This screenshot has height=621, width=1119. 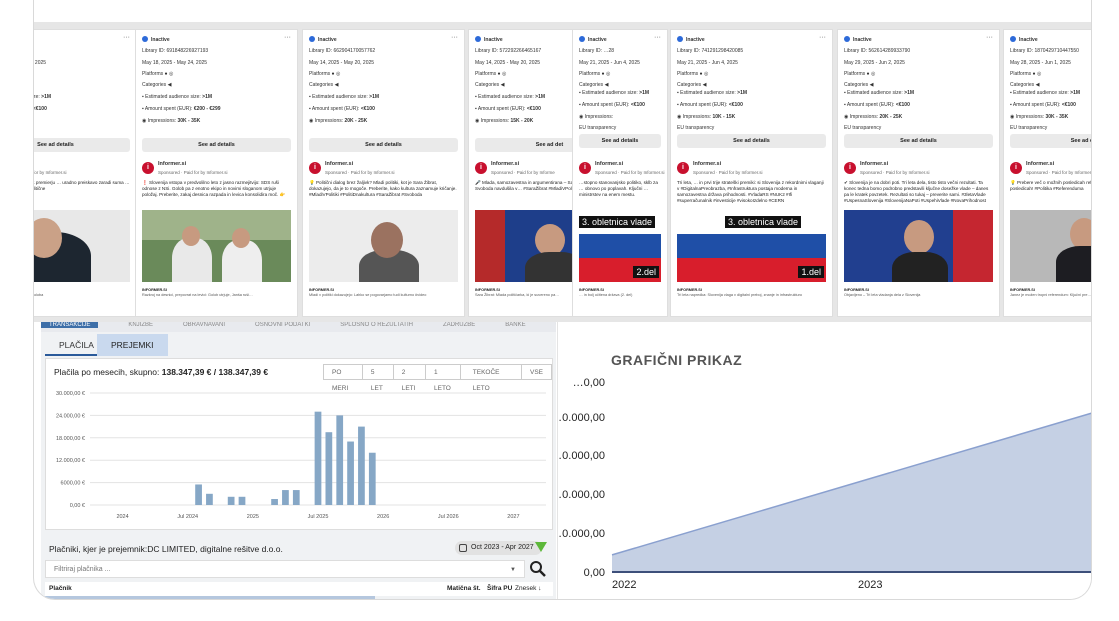 What do you see at coordinates (141, 325) in the screenshot?
I see `nav-item: KNJIŽBE` at bounding box center [141, 325].